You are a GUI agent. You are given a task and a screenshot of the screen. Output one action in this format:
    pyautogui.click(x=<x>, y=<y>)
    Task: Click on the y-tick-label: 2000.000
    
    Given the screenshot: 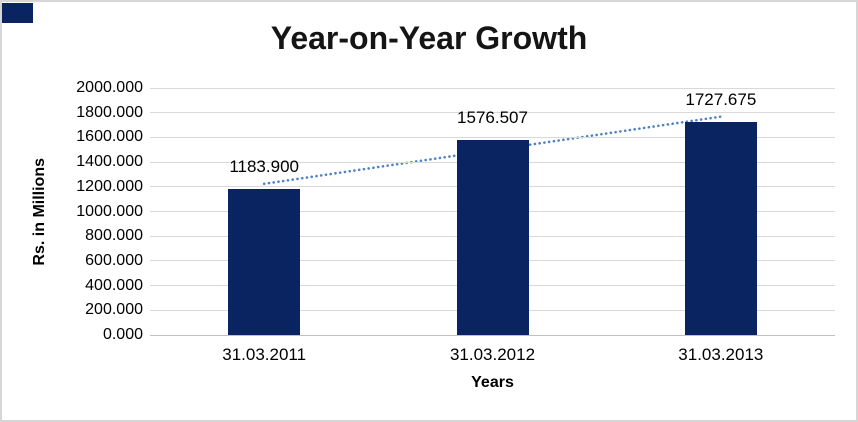 What is the action you would take?
    pyautogui.click(x=109, y=87)
    